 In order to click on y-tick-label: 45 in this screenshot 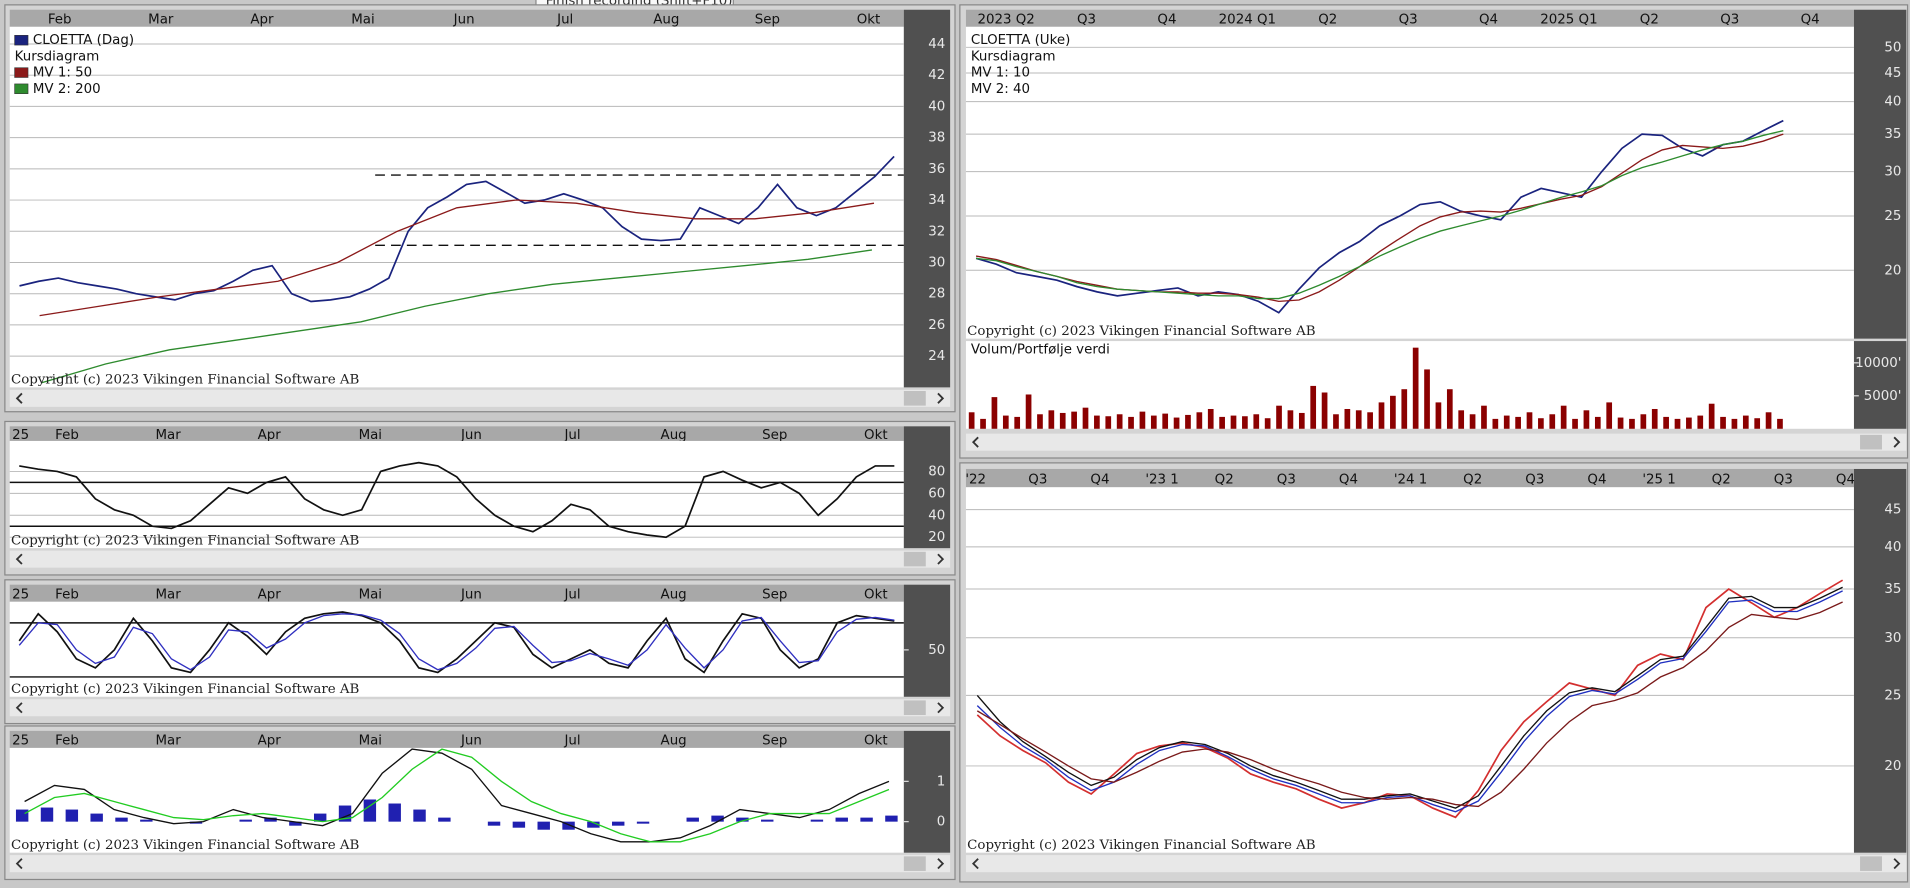, I will do `click(1892, 510)`.